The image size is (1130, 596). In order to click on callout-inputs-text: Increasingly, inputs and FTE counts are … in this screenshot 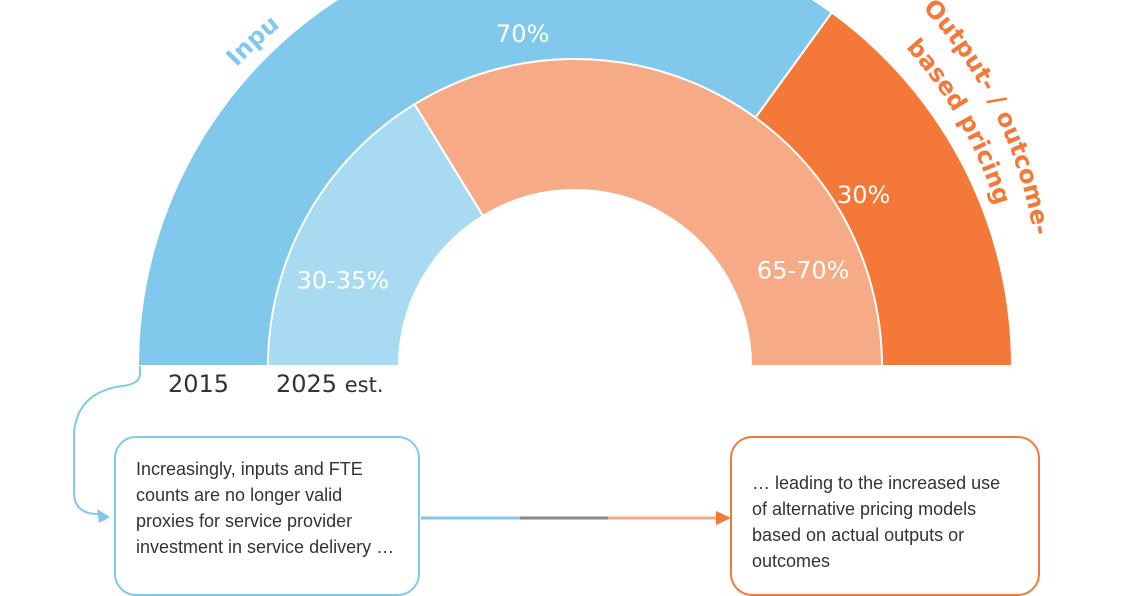, I will do `click(265, 508)`.